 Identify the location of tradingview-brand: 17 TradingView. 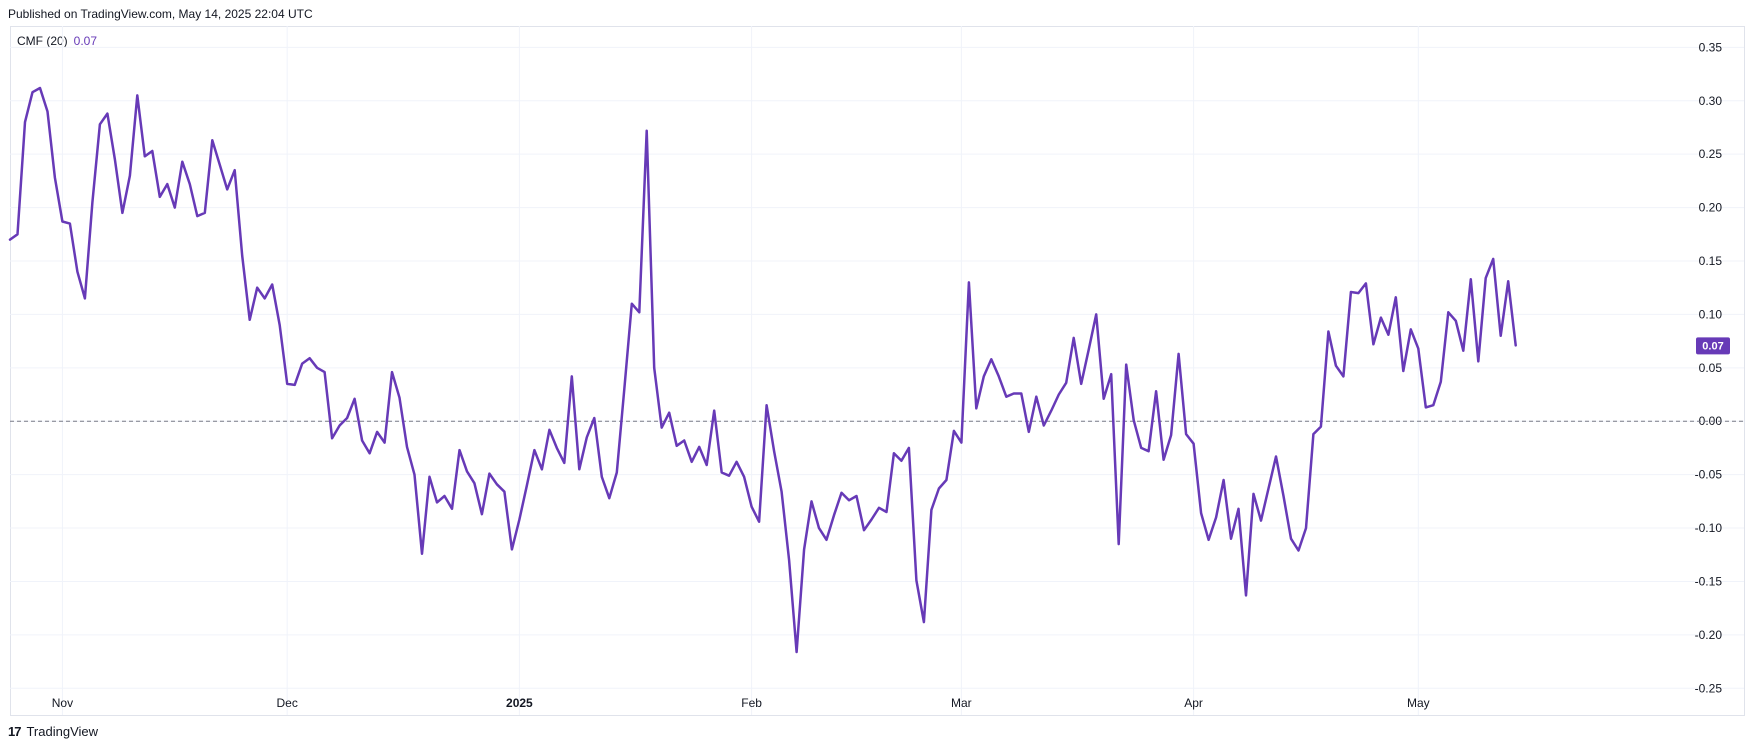
(53, 731).